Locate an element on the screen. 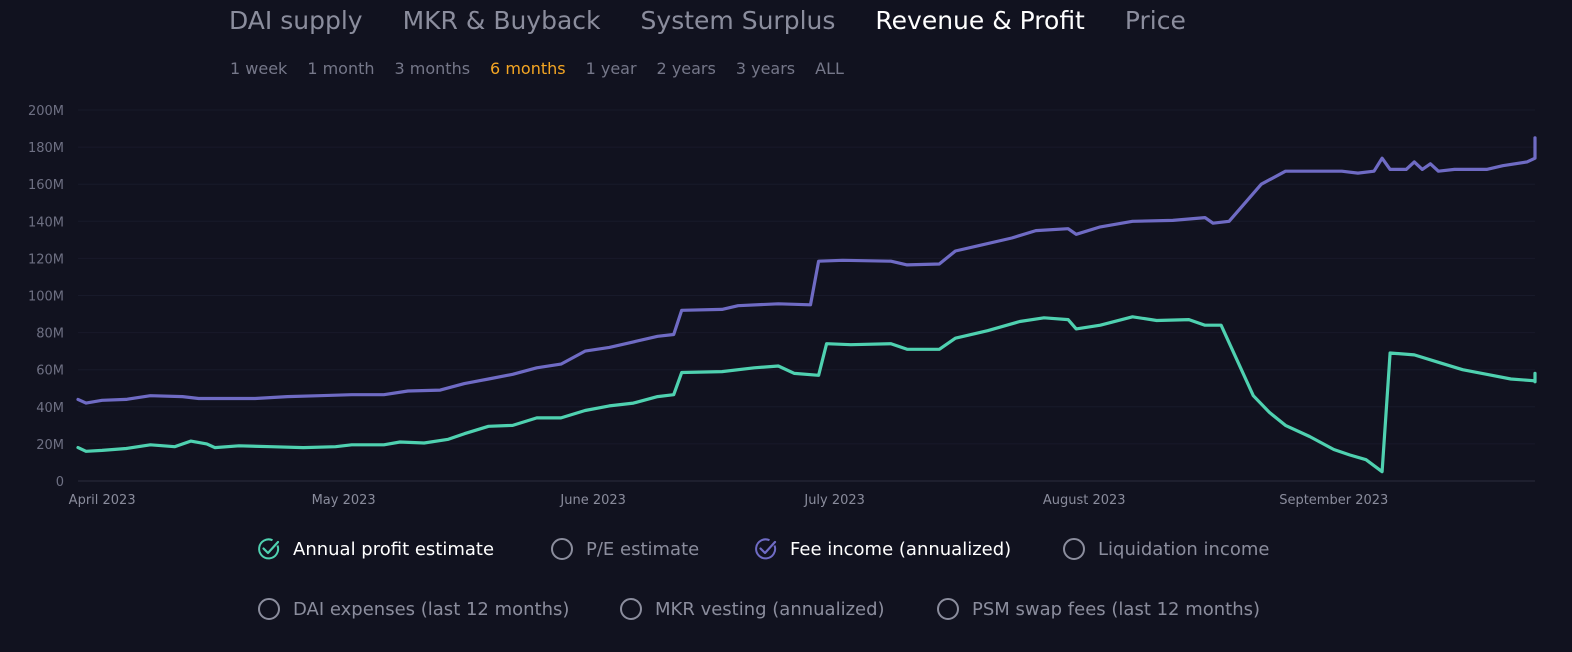 Image resolution: width=1572 pixels, height=652 pixels. range-2-years: 2 years is located at coordinates (686, 68).